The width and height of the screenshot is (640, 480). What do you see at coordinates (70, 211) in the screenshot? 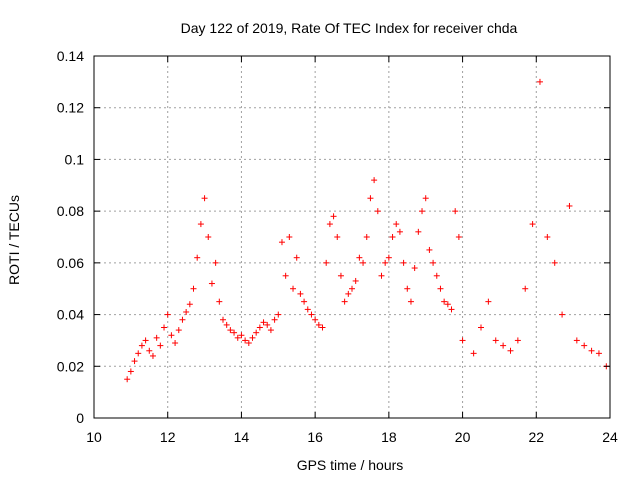
I see `y-tick-label: 0.08` at bounding box center [70, 211].